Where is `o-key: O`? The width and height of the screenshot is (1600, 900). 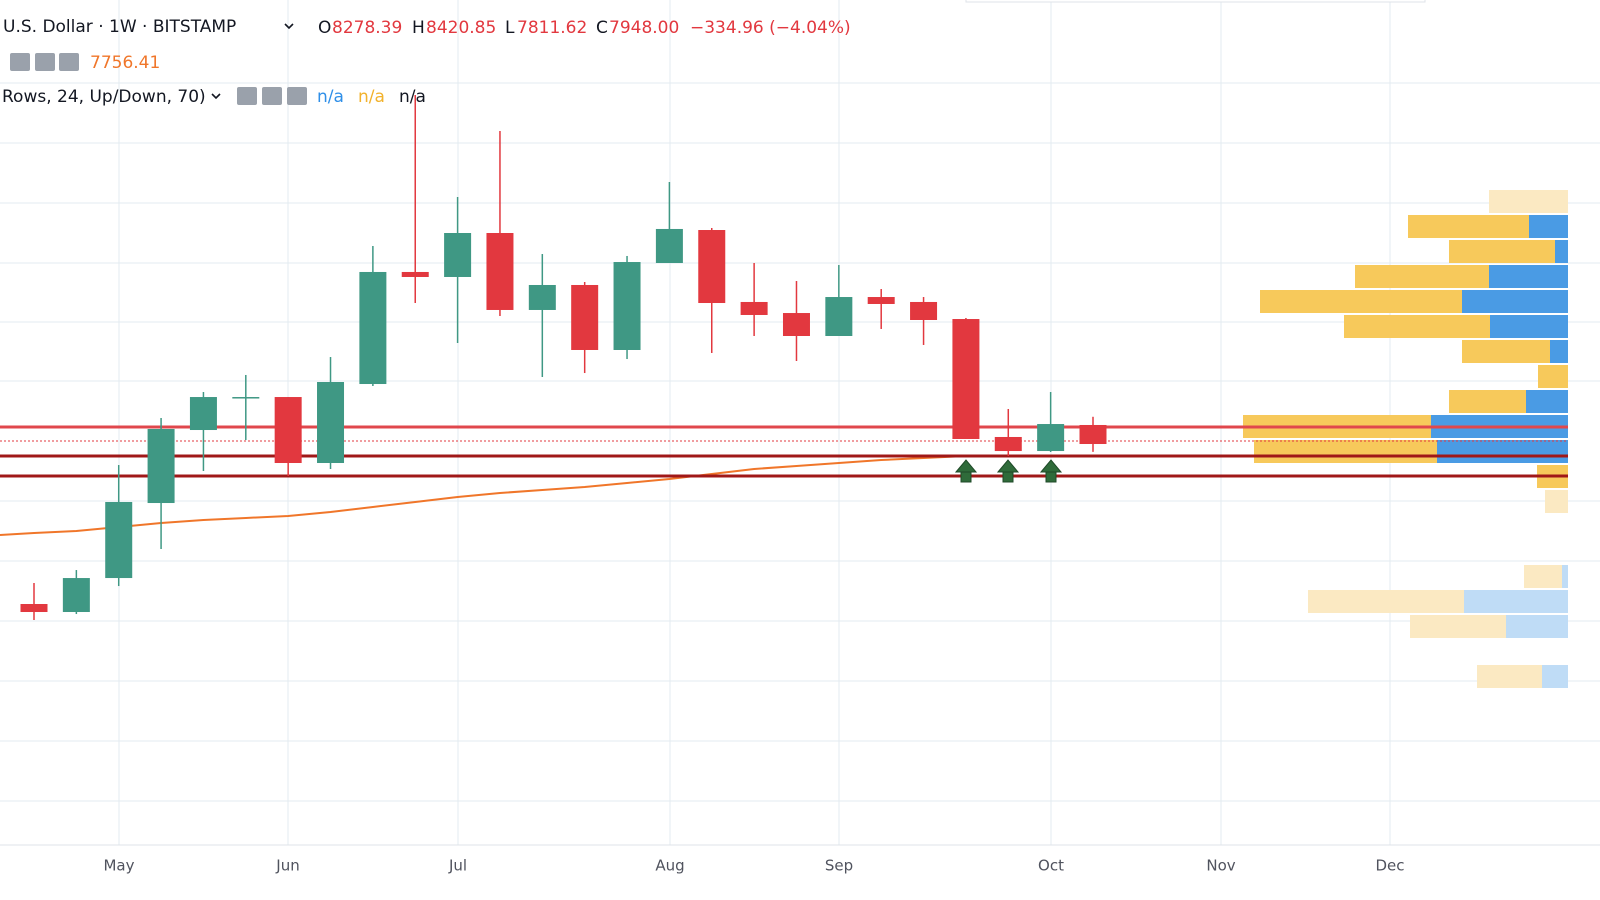 o-key: O is located at coordinates (324, 28).